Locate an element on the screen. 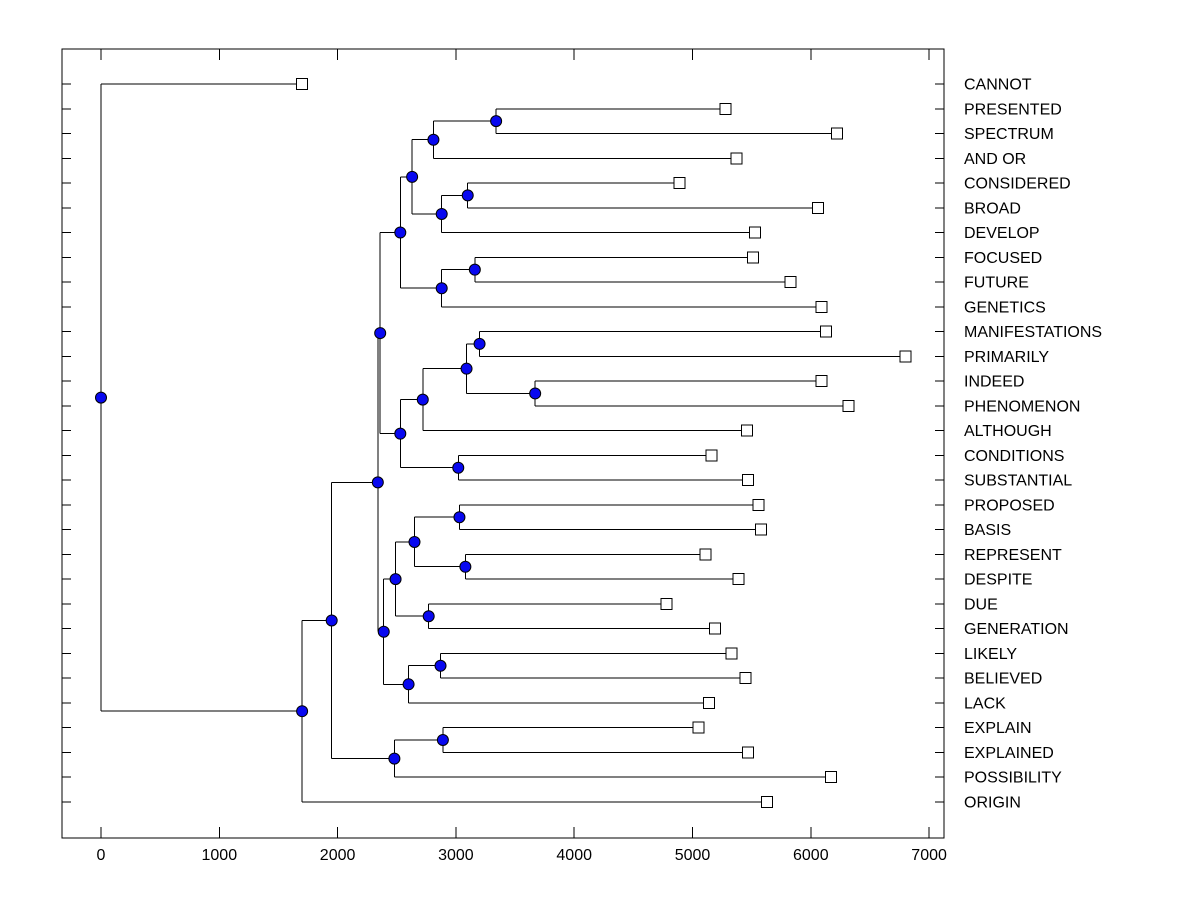 This screenshot has height=905, width=1200. leaf-label: GENERATION is located at coordinates (1016, 629).